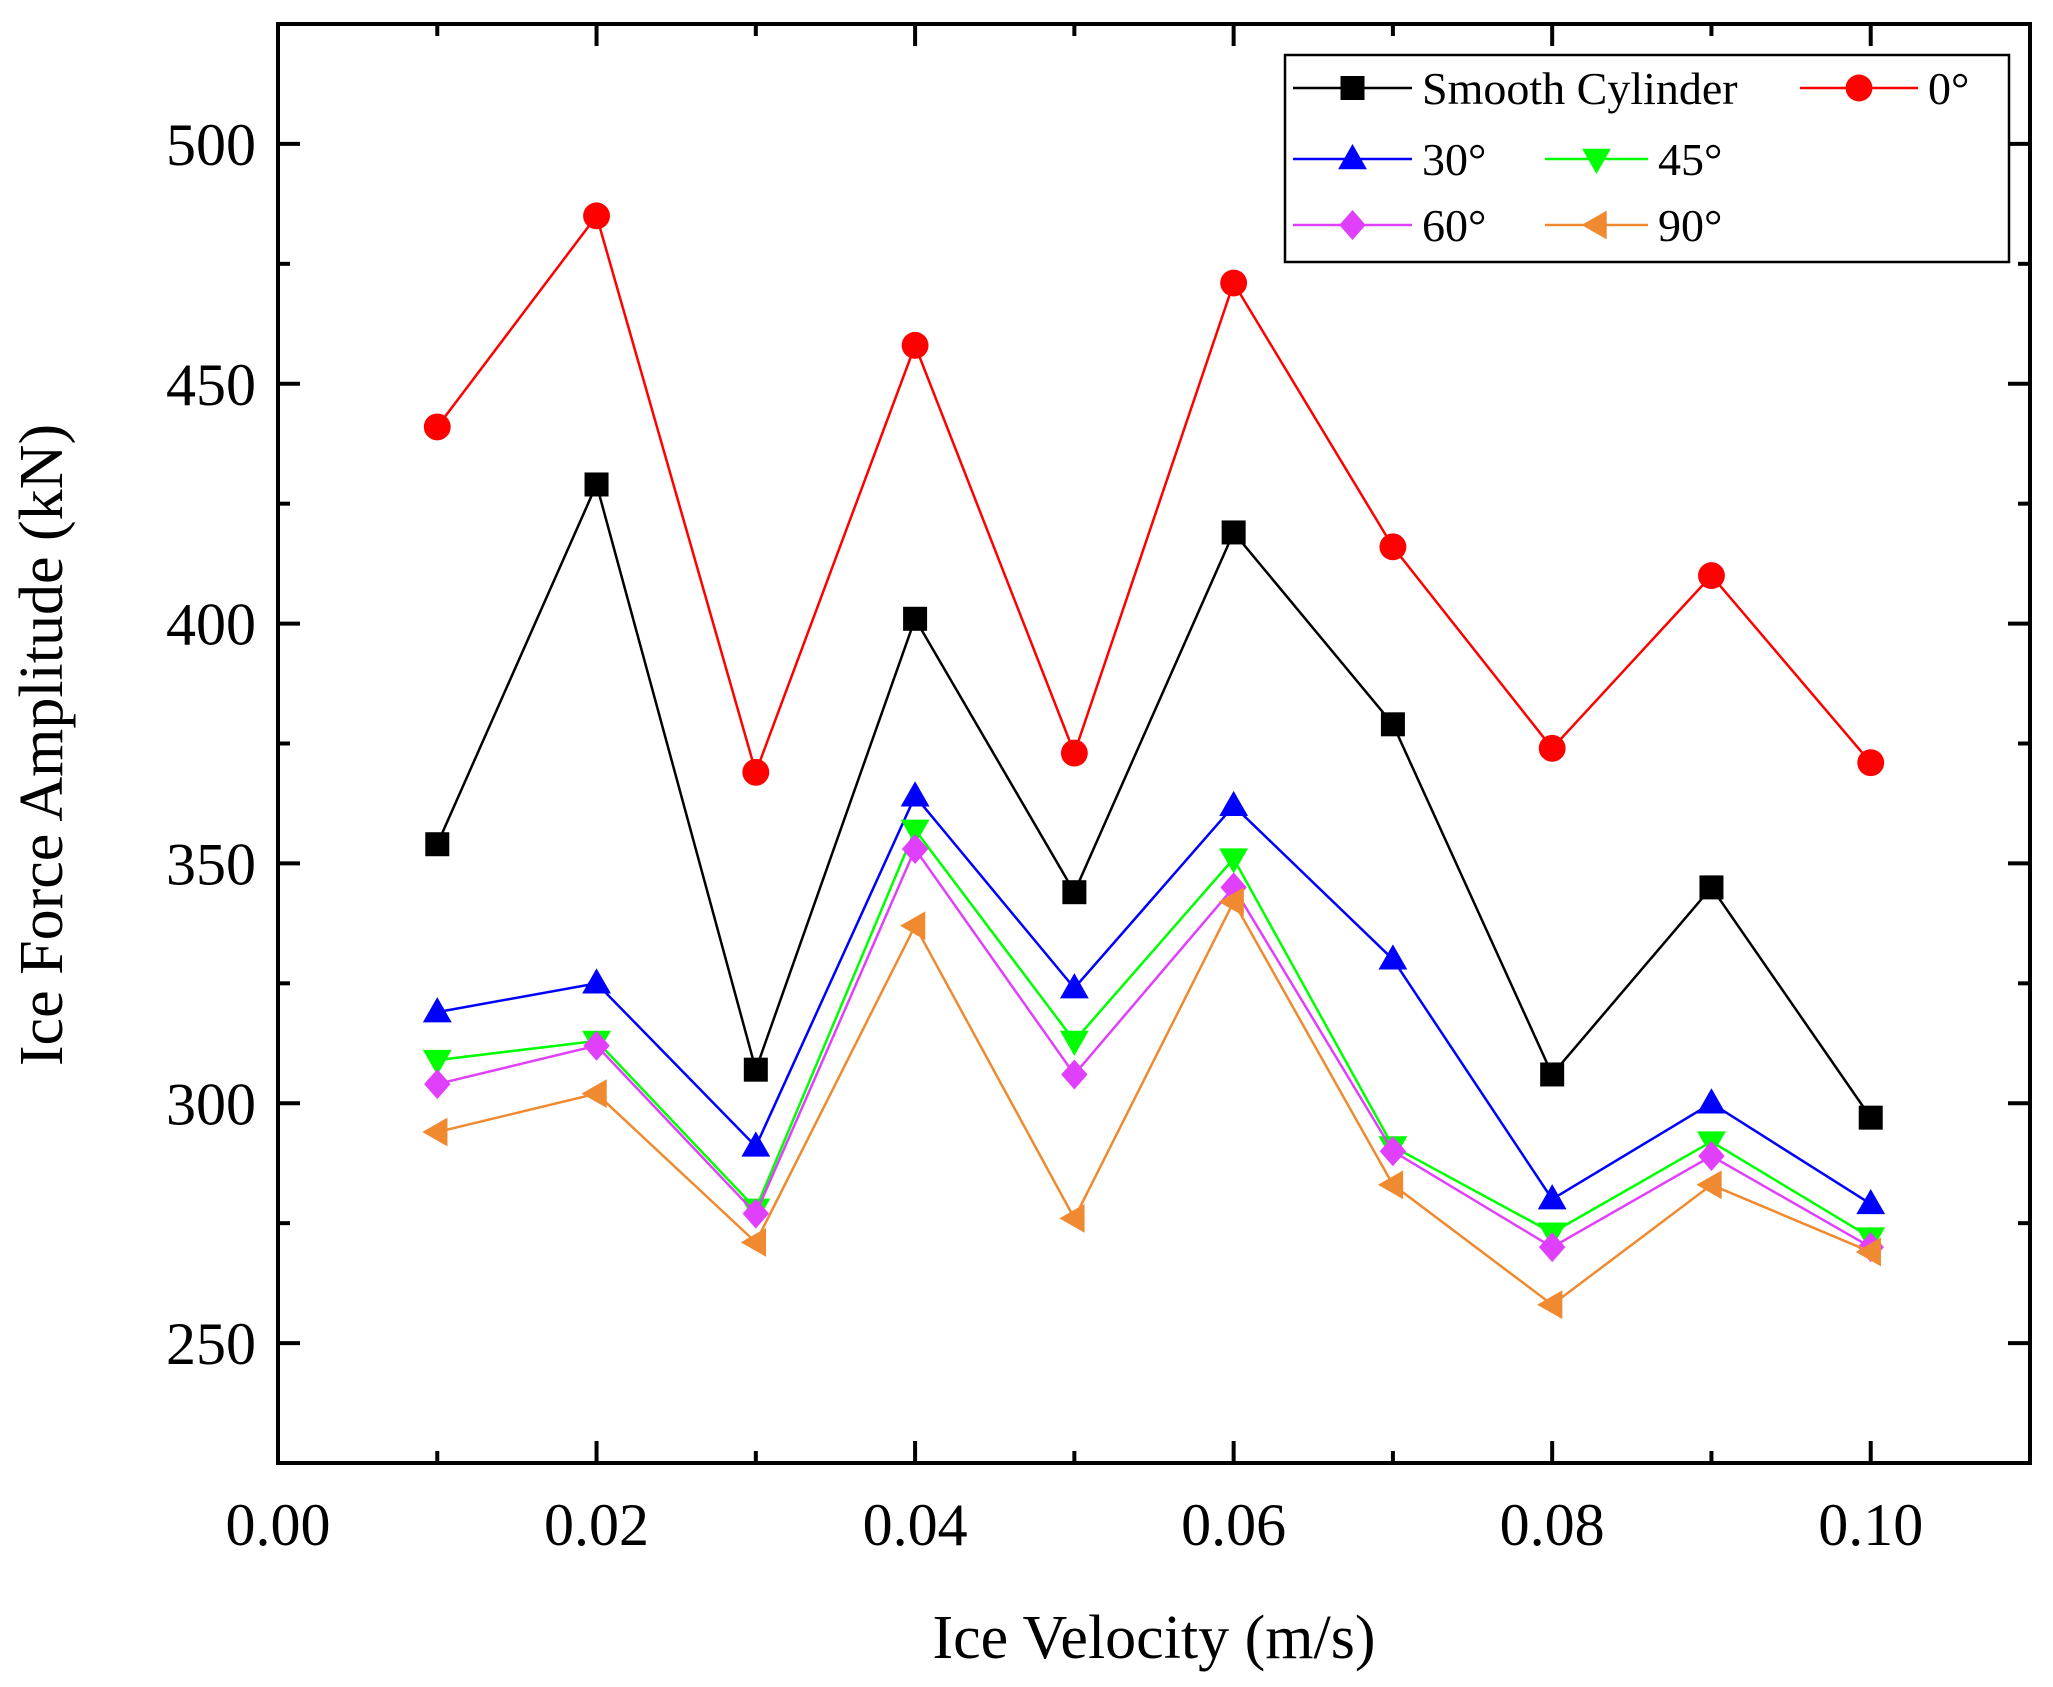  What do you see at coordinates (211, 145) in the screenshot?
I see `y-tick-label: 500` at bounding box center [211, 145].